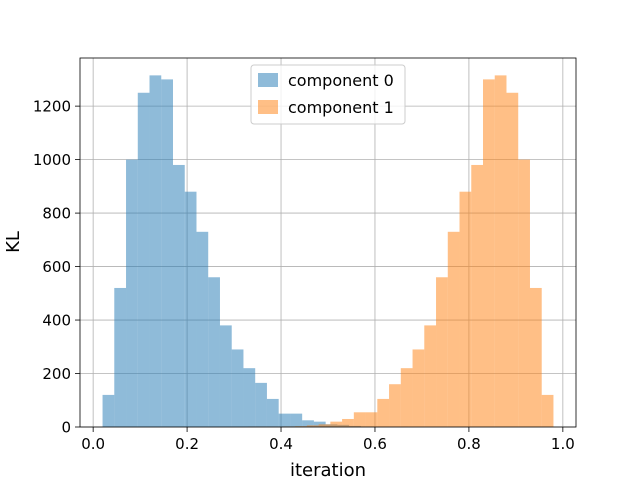 This screenshot has height=480, width=640. Describe the element at coordinates (66, 428) in the screenshot. I see `y-tick-label: 0` at that location.